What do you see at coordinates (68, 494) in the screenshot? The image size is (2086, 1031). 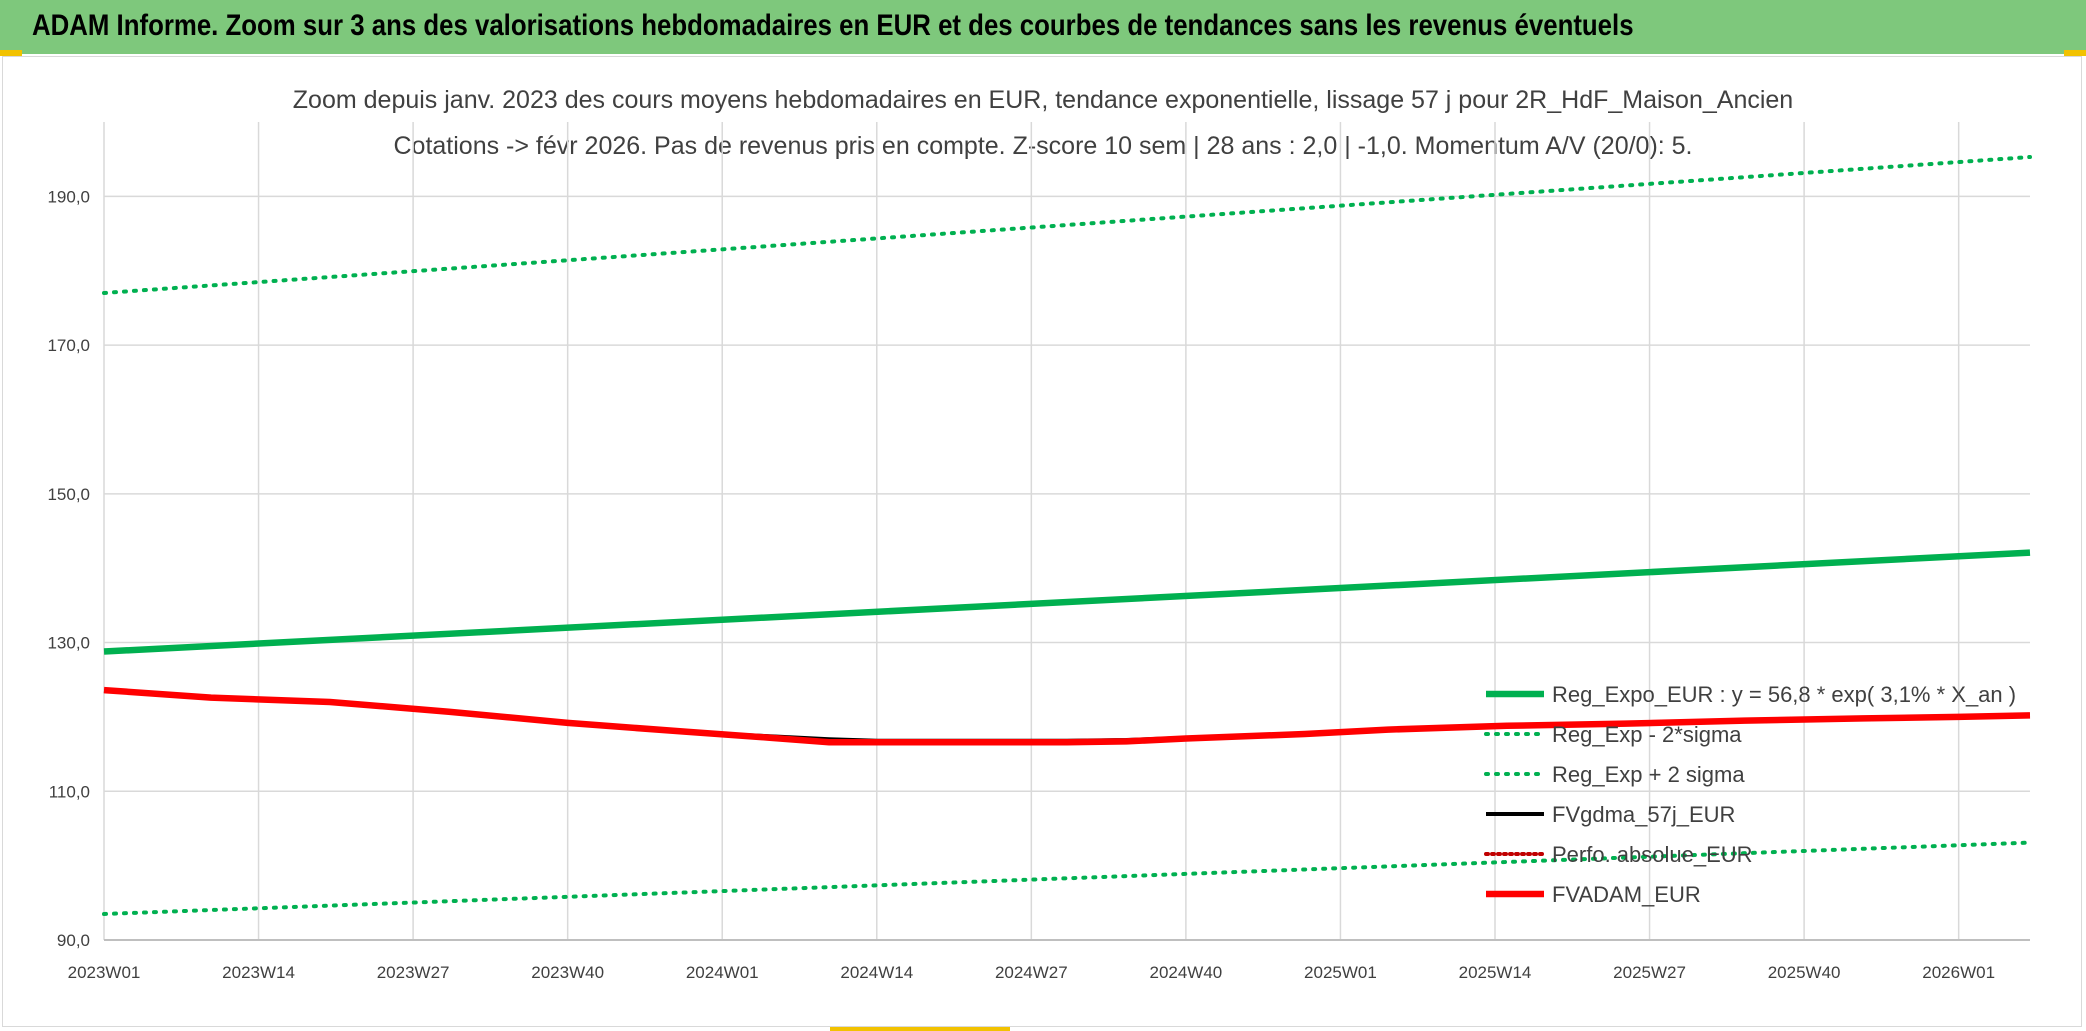 I see `y-tick-label: 150,0` at bounding box center [68, 494].